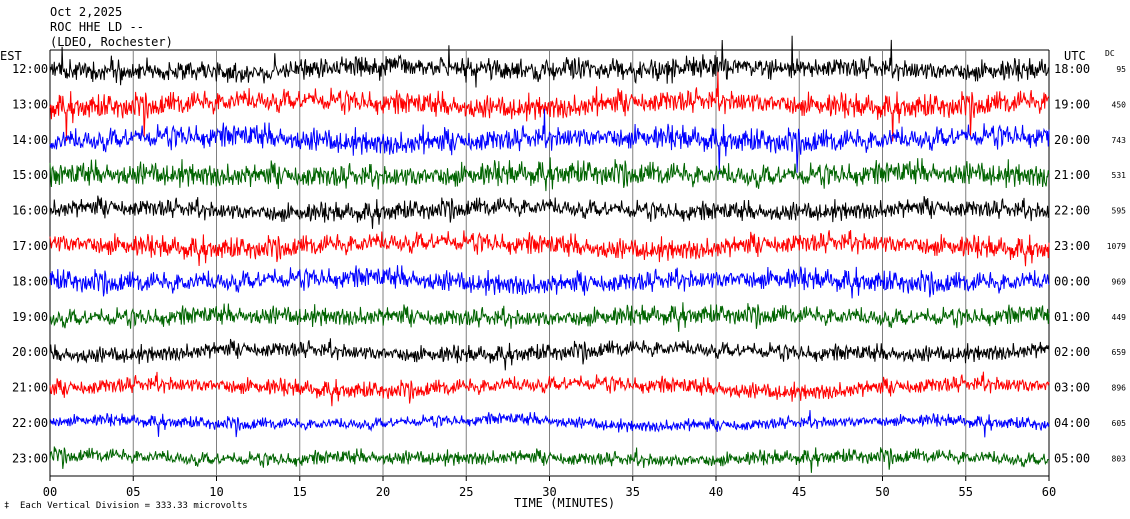 The height and width of the screenshot is (519, 1130). I want to click on row-label-utc: 23:00, so click(1072, 246).